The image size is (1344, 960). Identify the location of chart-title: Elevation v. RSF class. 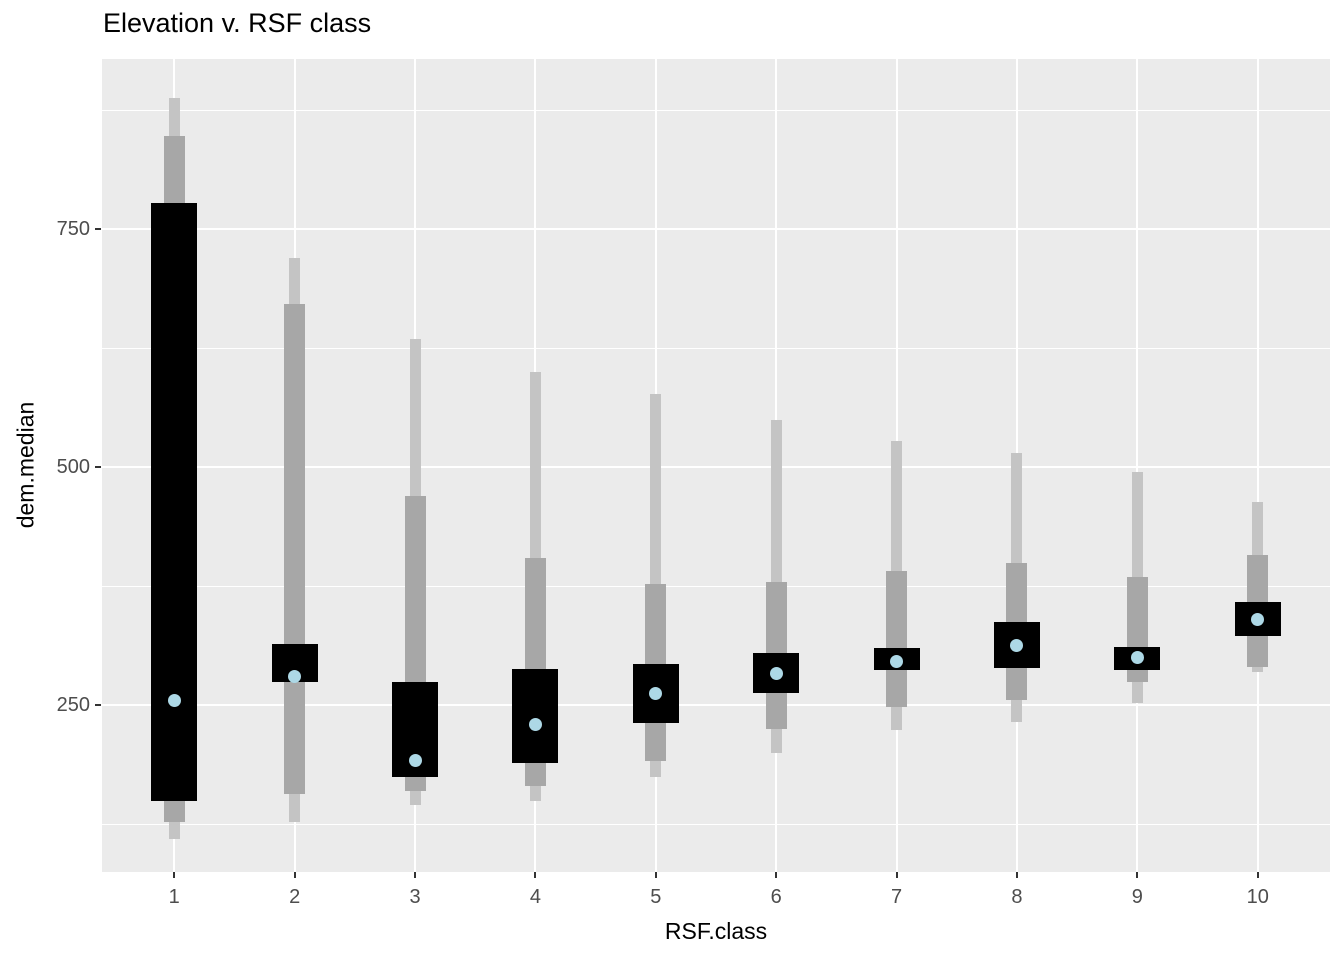
(237, 23).